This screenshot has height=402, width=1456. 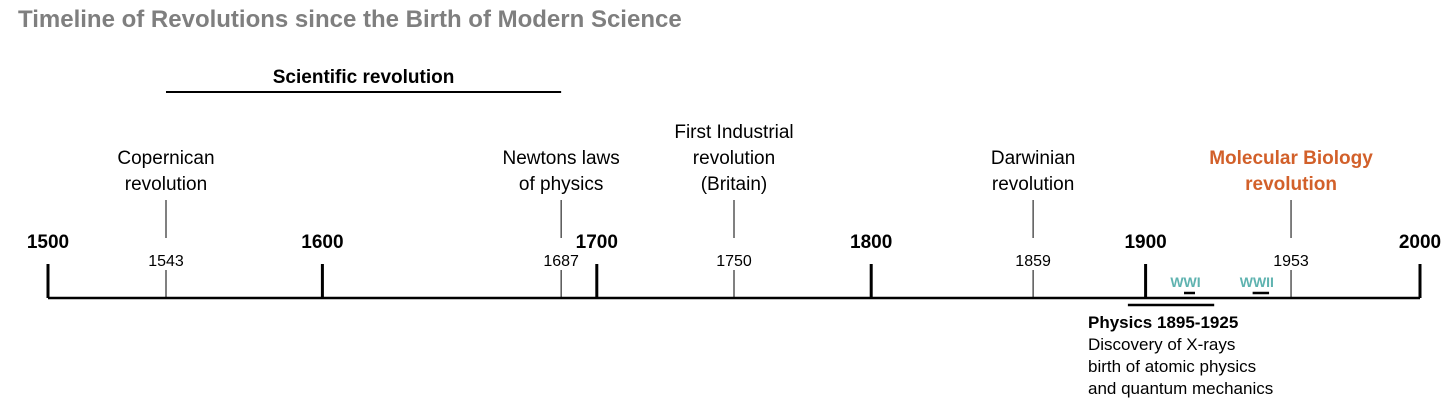 I want to click on event-year-label: 1543, so click(x=166, y=261).